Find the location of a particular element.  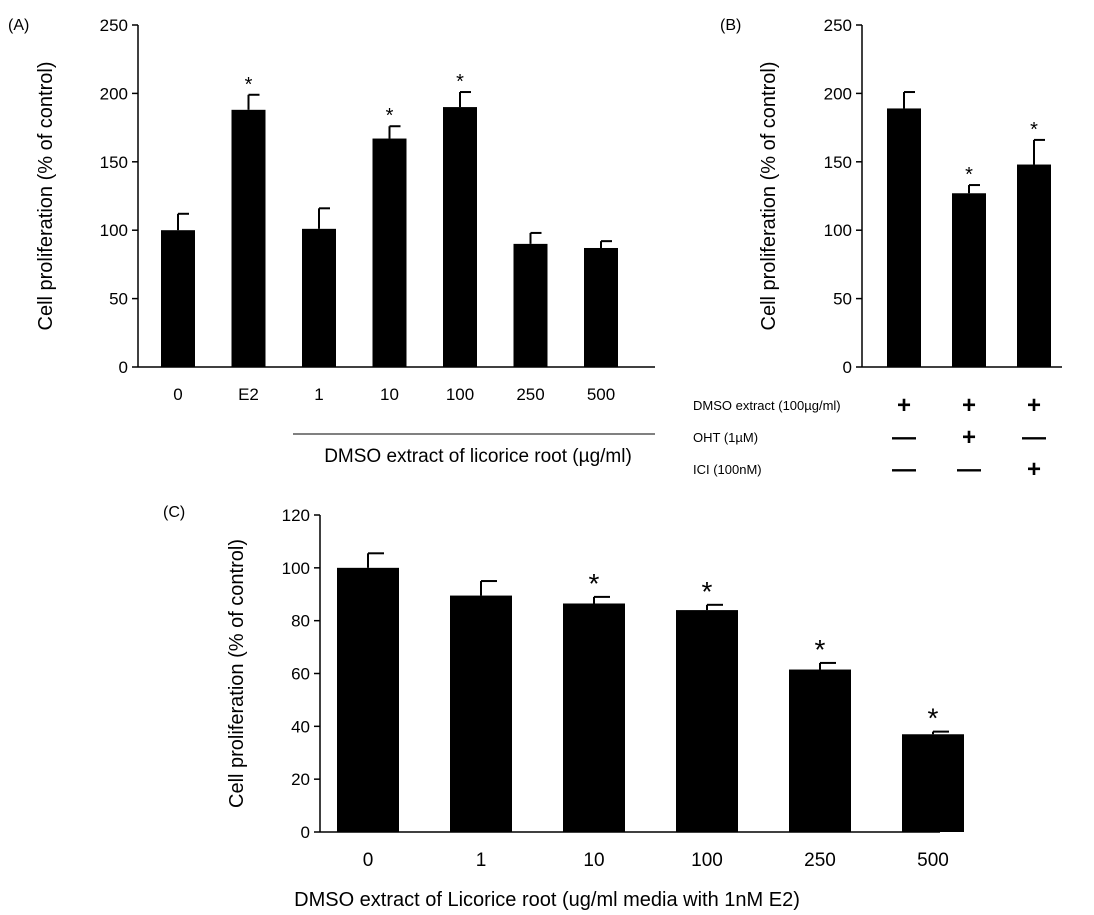

y-tick-label: 20 is located at coordinates (300, 779).